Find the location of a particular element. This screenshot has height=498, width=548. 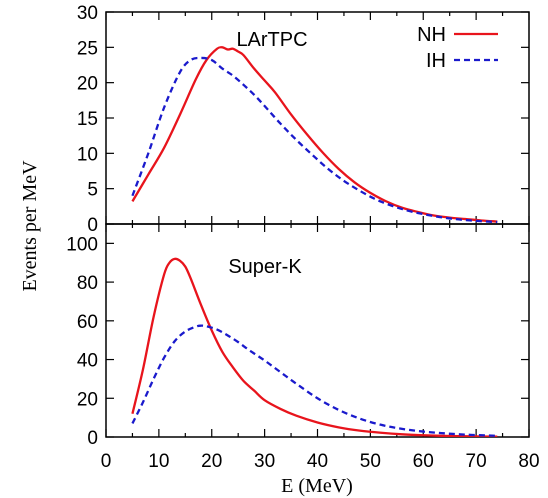

panel-label: LArTPC is located at coordinates (271, 40).